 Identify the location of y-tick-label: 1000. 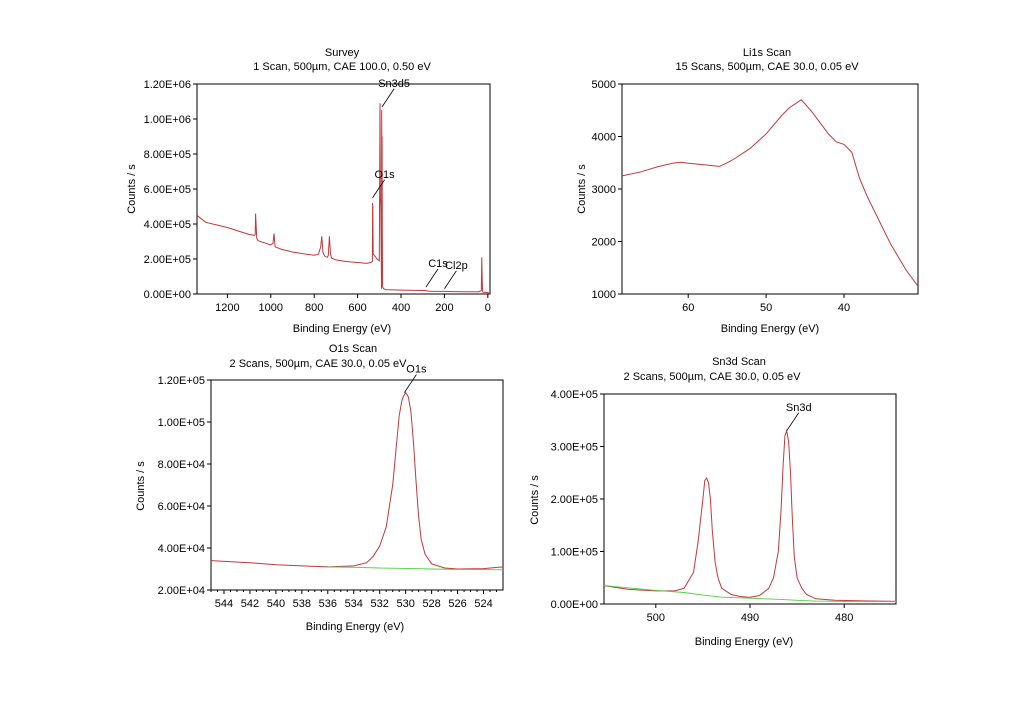
(604, 295).